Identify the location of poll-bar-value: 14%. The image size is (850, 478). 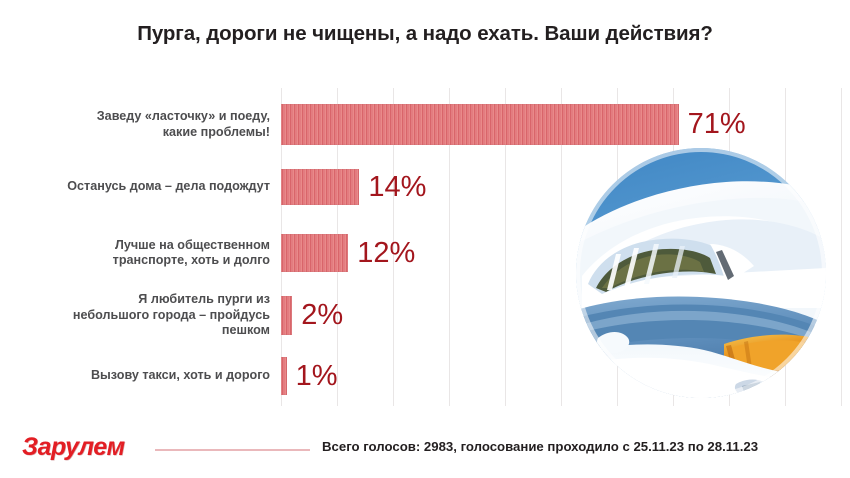
(397, 186).